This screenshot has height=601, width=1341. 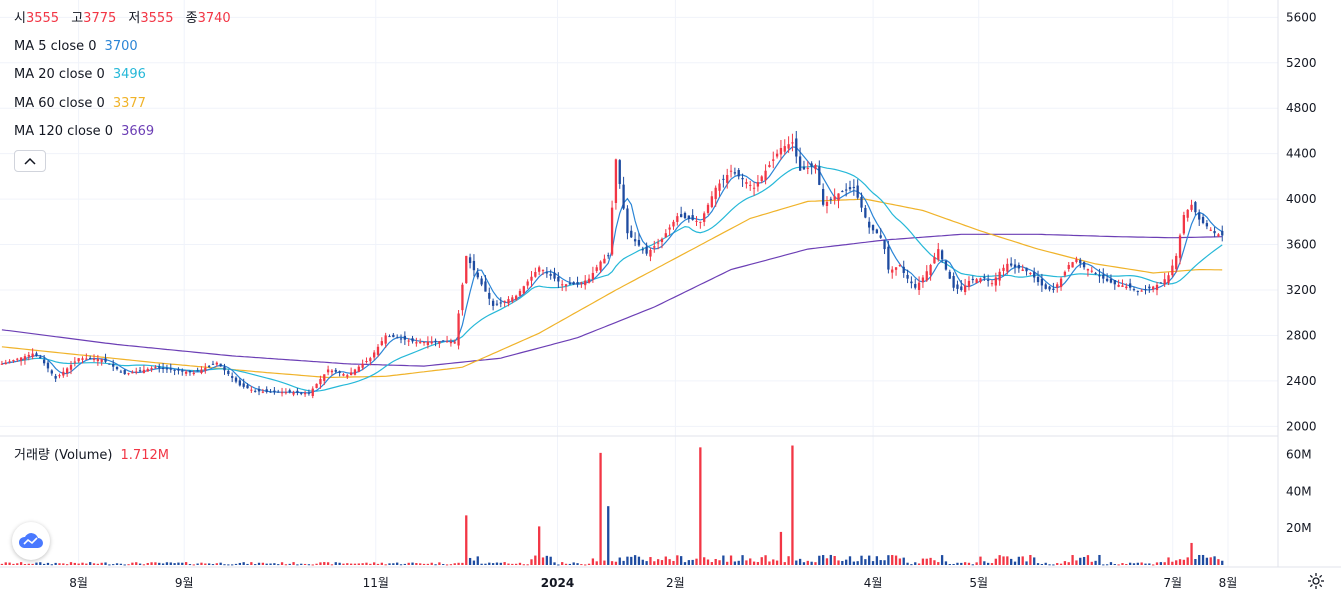 I want to click on volume-legend: 거래량 (Volume) 1.712M, so click(x=95, y=456).